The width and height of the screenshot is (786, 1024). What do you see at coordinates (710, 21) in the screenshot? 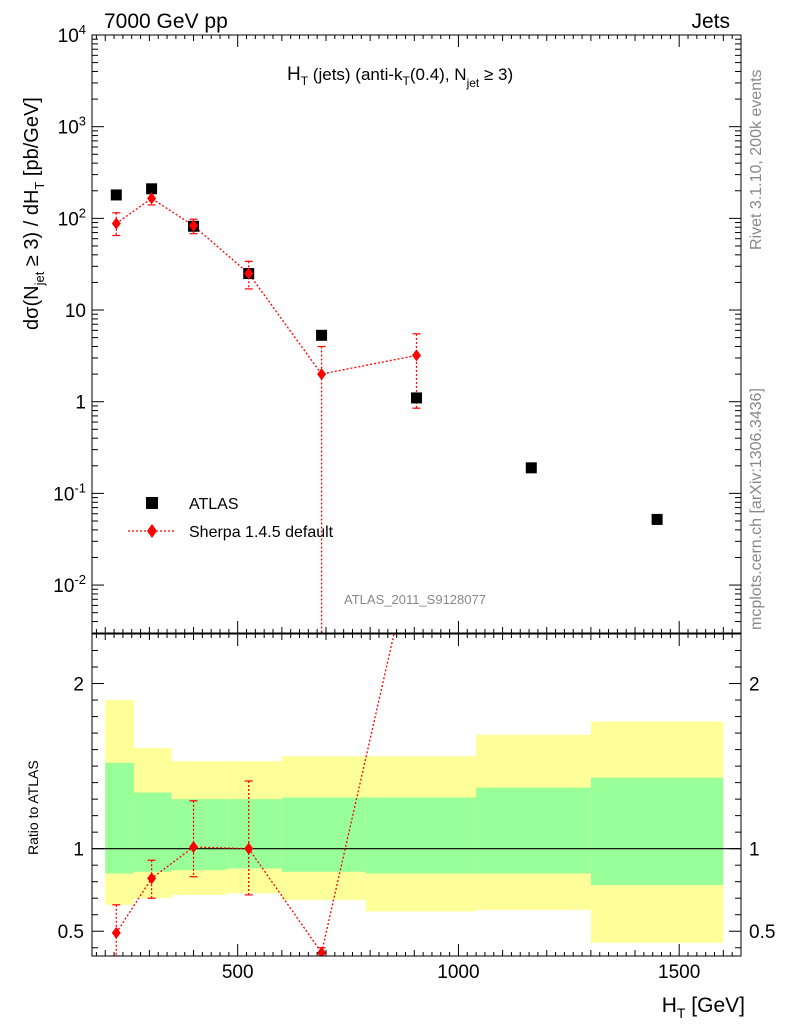
I see `category-label: Jets` at bounding box center [710, 21].